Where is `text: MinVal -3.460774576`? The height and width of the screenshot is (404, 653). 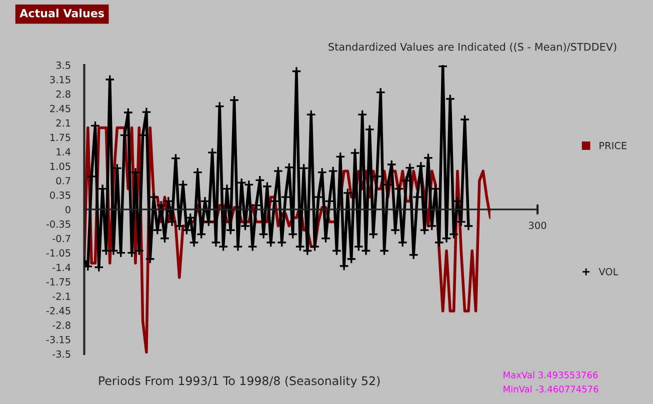 text: MinVal -3.460774576 is located at coordinates (551, 388).